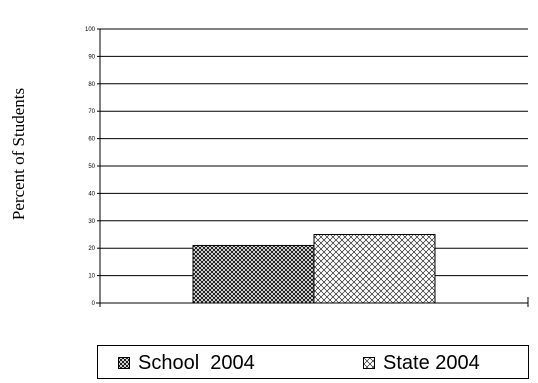 This screenshot has height=383, width=538. Describe the element at coordinates (91, 194) in the screenshot. I see `y-tick-label-40: 40` at that location.